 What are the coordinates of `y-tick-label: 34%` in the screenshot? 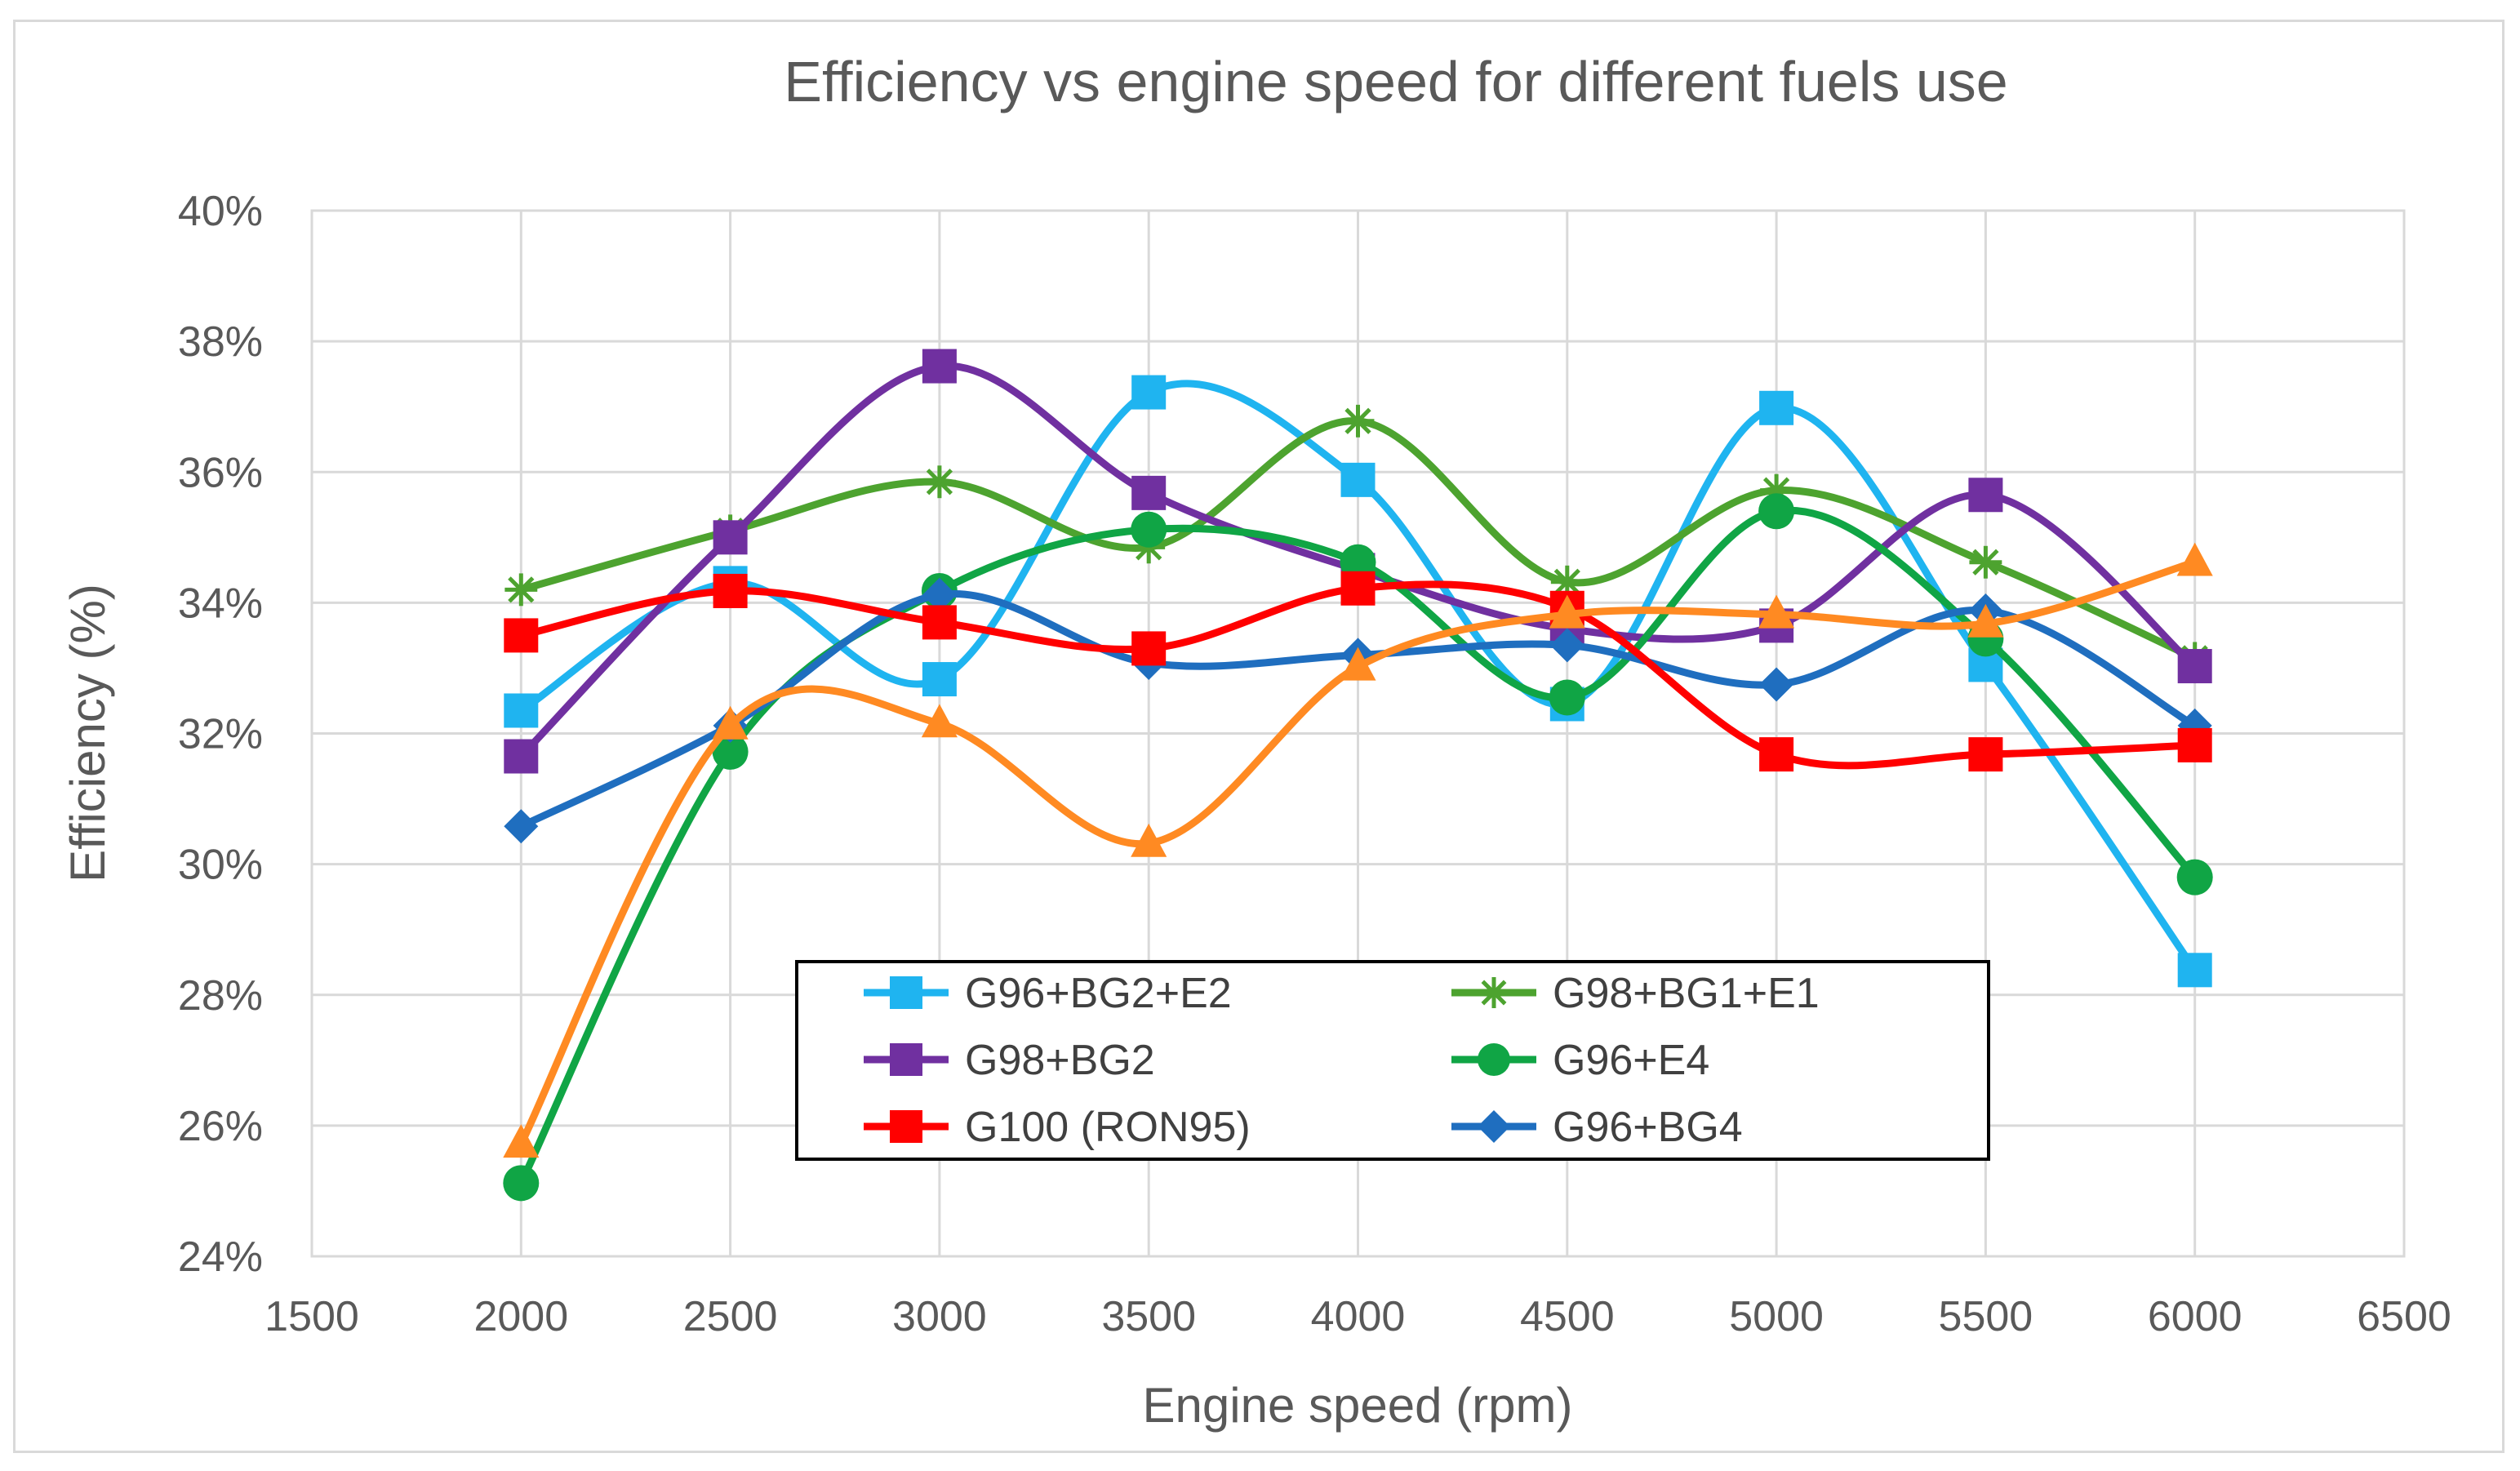 It's located at (220, 603).